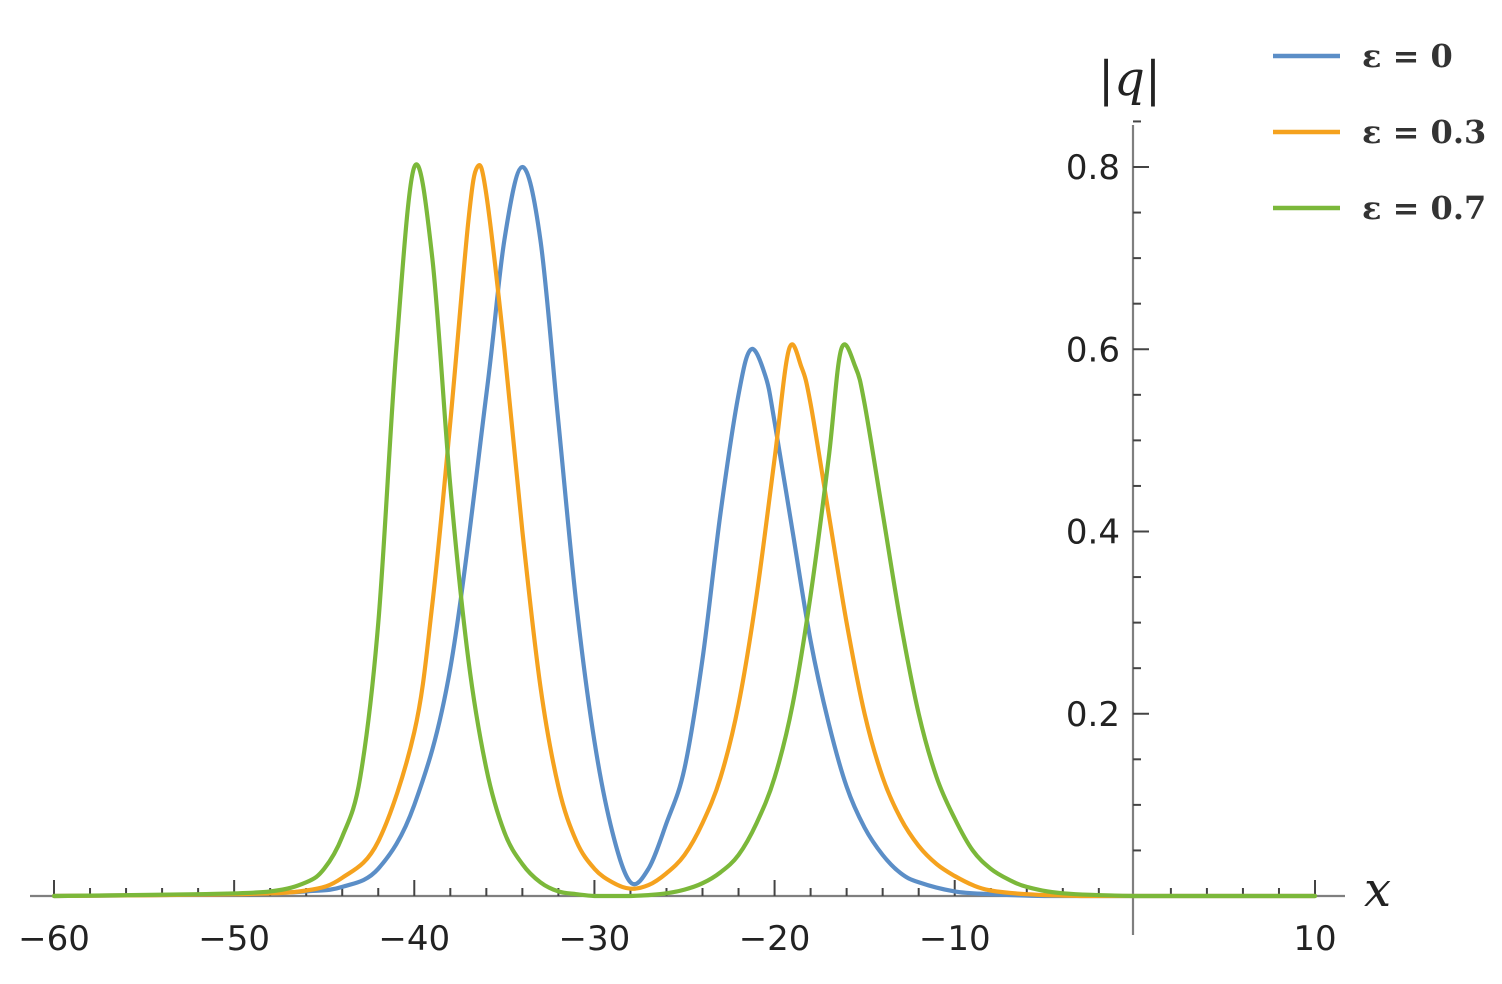 The image size is (1502, 984). What do you see at coordinates (54, 939) in the screenshot?
I see `x-tick-label: −60` at bounding box center [54, 939].